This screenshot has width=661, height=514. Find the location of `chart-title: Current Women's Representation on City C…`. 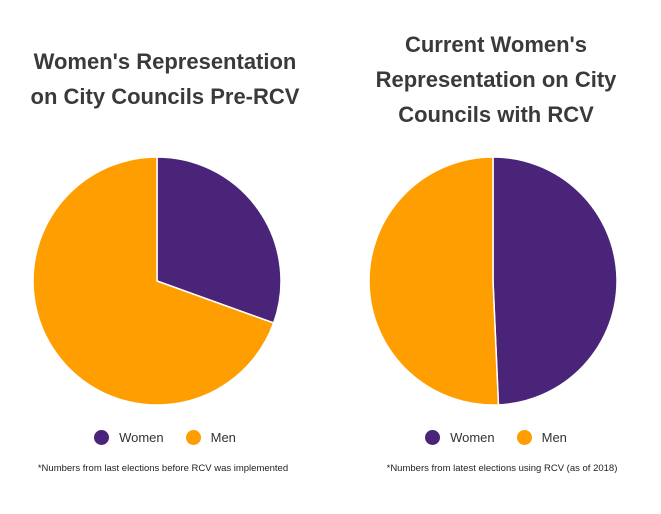

chart-title: Current Women's Representation on City C… is located at coordinates (496, 79).